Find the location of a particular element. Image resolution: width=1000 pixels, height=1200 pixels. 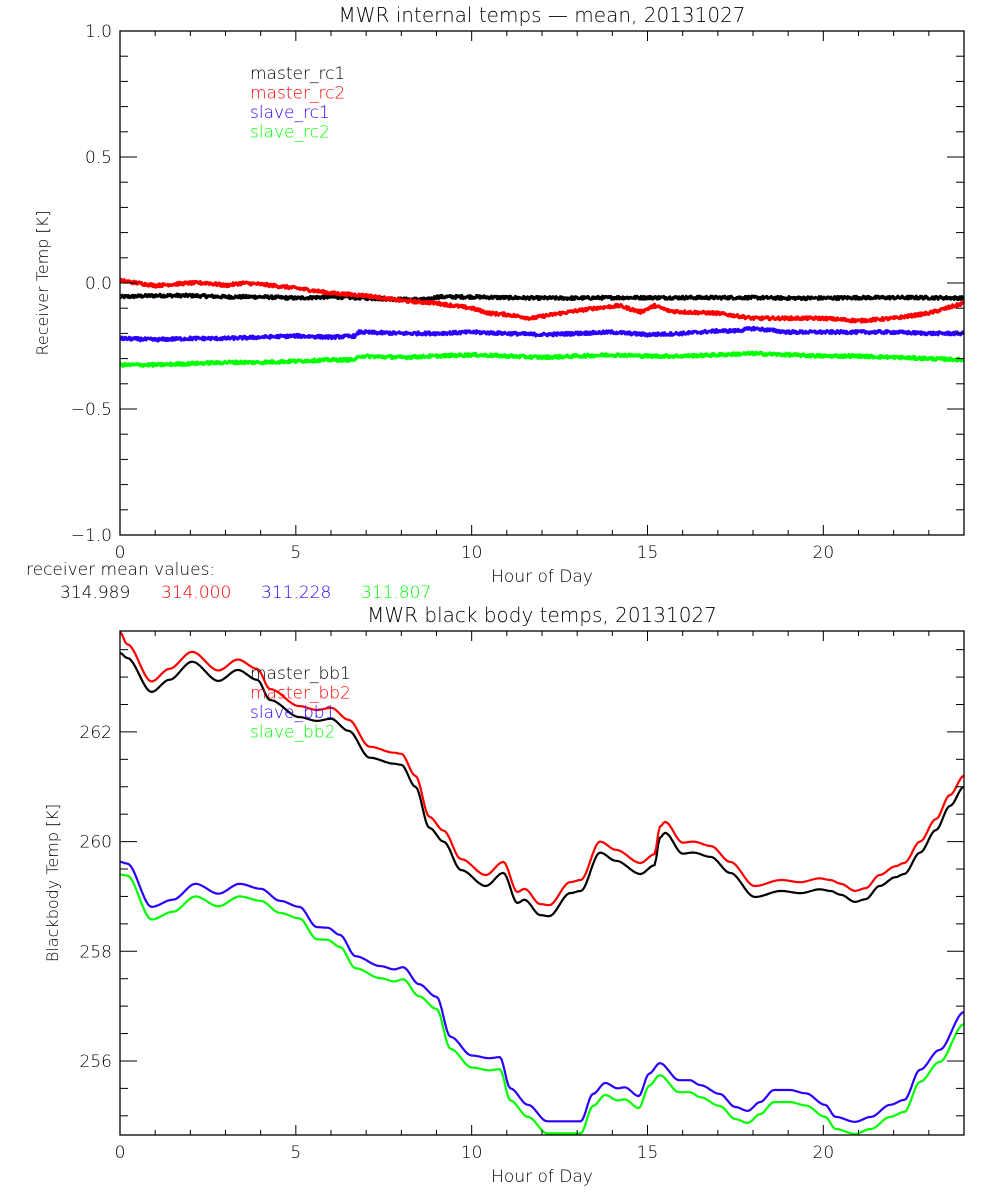

legend-entry-slave-bb1: slave_bb1 is located at coordinates (292, 713).